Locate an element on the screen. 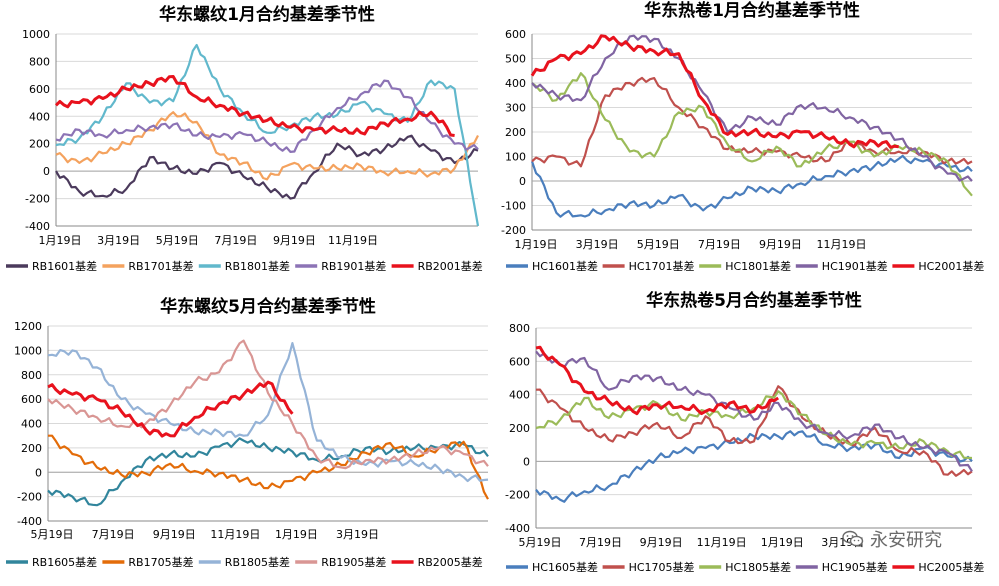  legend-label: HC1605基差 is located at coordinates (565, 567).